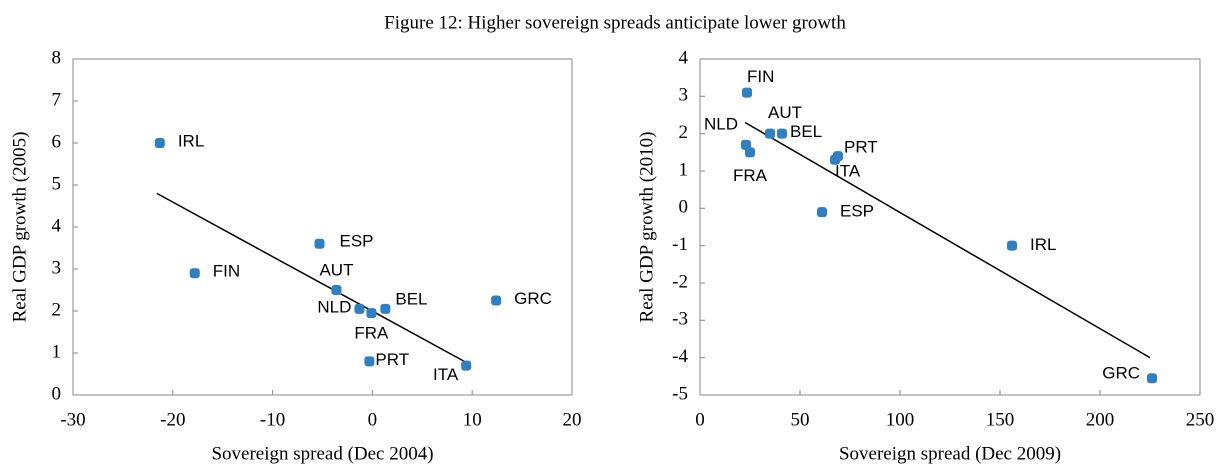 The image size is (1231, 471). I want to click on x-axis-label: Sovereign spread (Dec 2004), so click(322, 453).